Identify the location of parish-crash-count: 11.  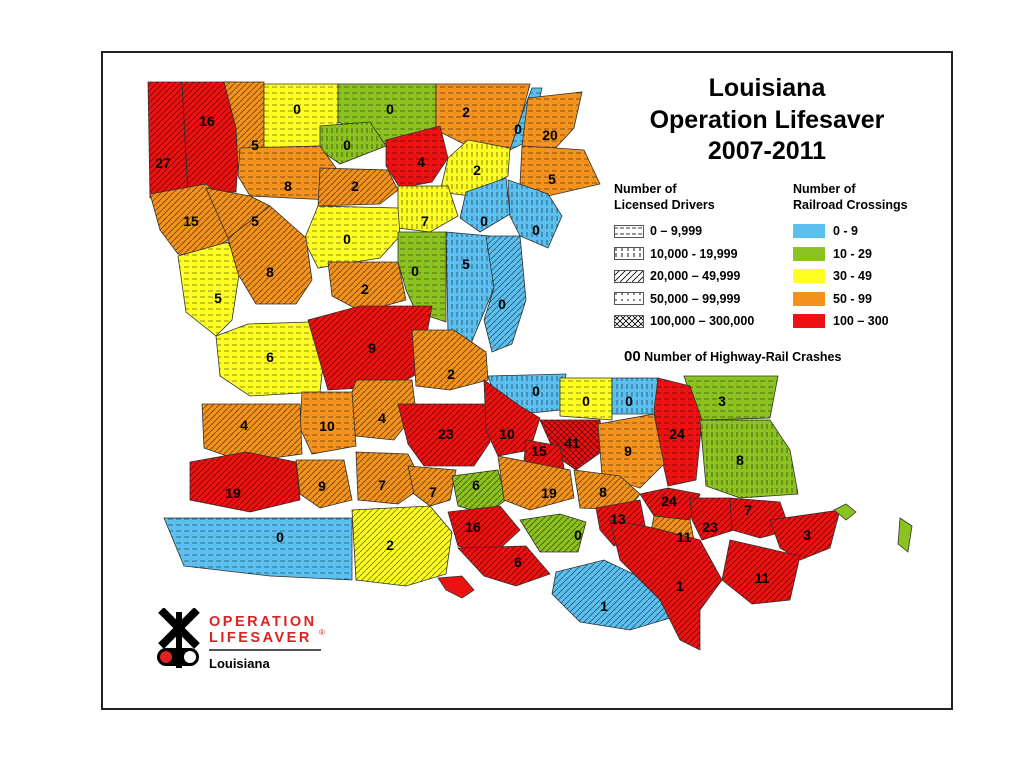
(684, 537).